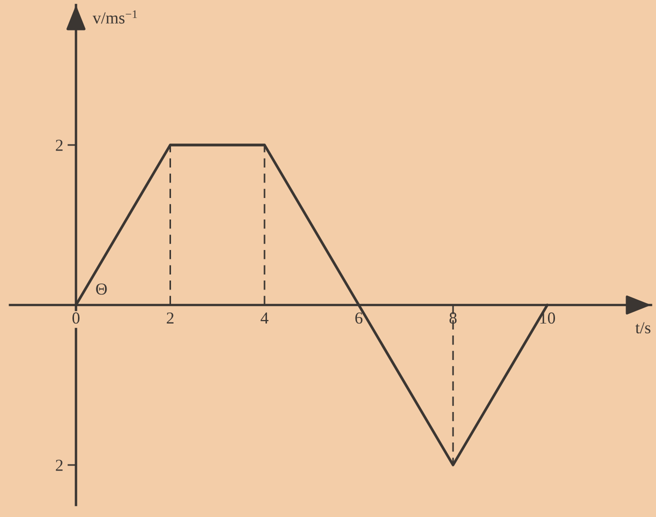 The width and height of the screenshot is (656, 517). I want to click on x-axis-title: t/s, so click(642, 328).